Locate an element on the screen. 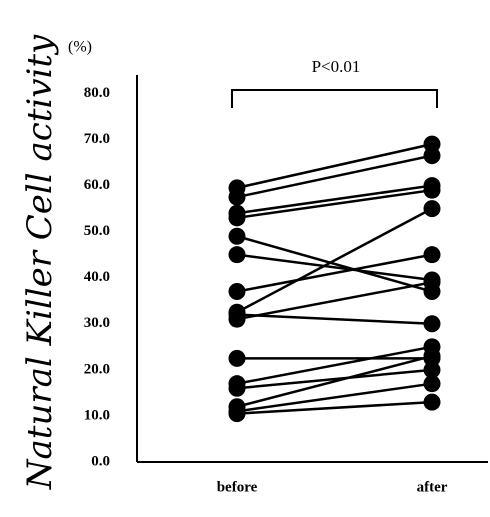 The width and height of the screenshot is (490, 517). annotation: P<0.01 is located at coordinates (336, 66).